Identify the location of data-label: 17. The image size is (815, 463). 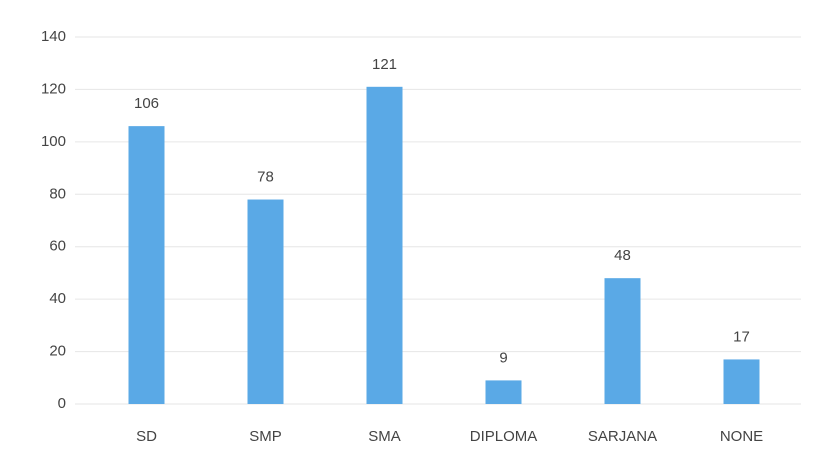
(741, 336).